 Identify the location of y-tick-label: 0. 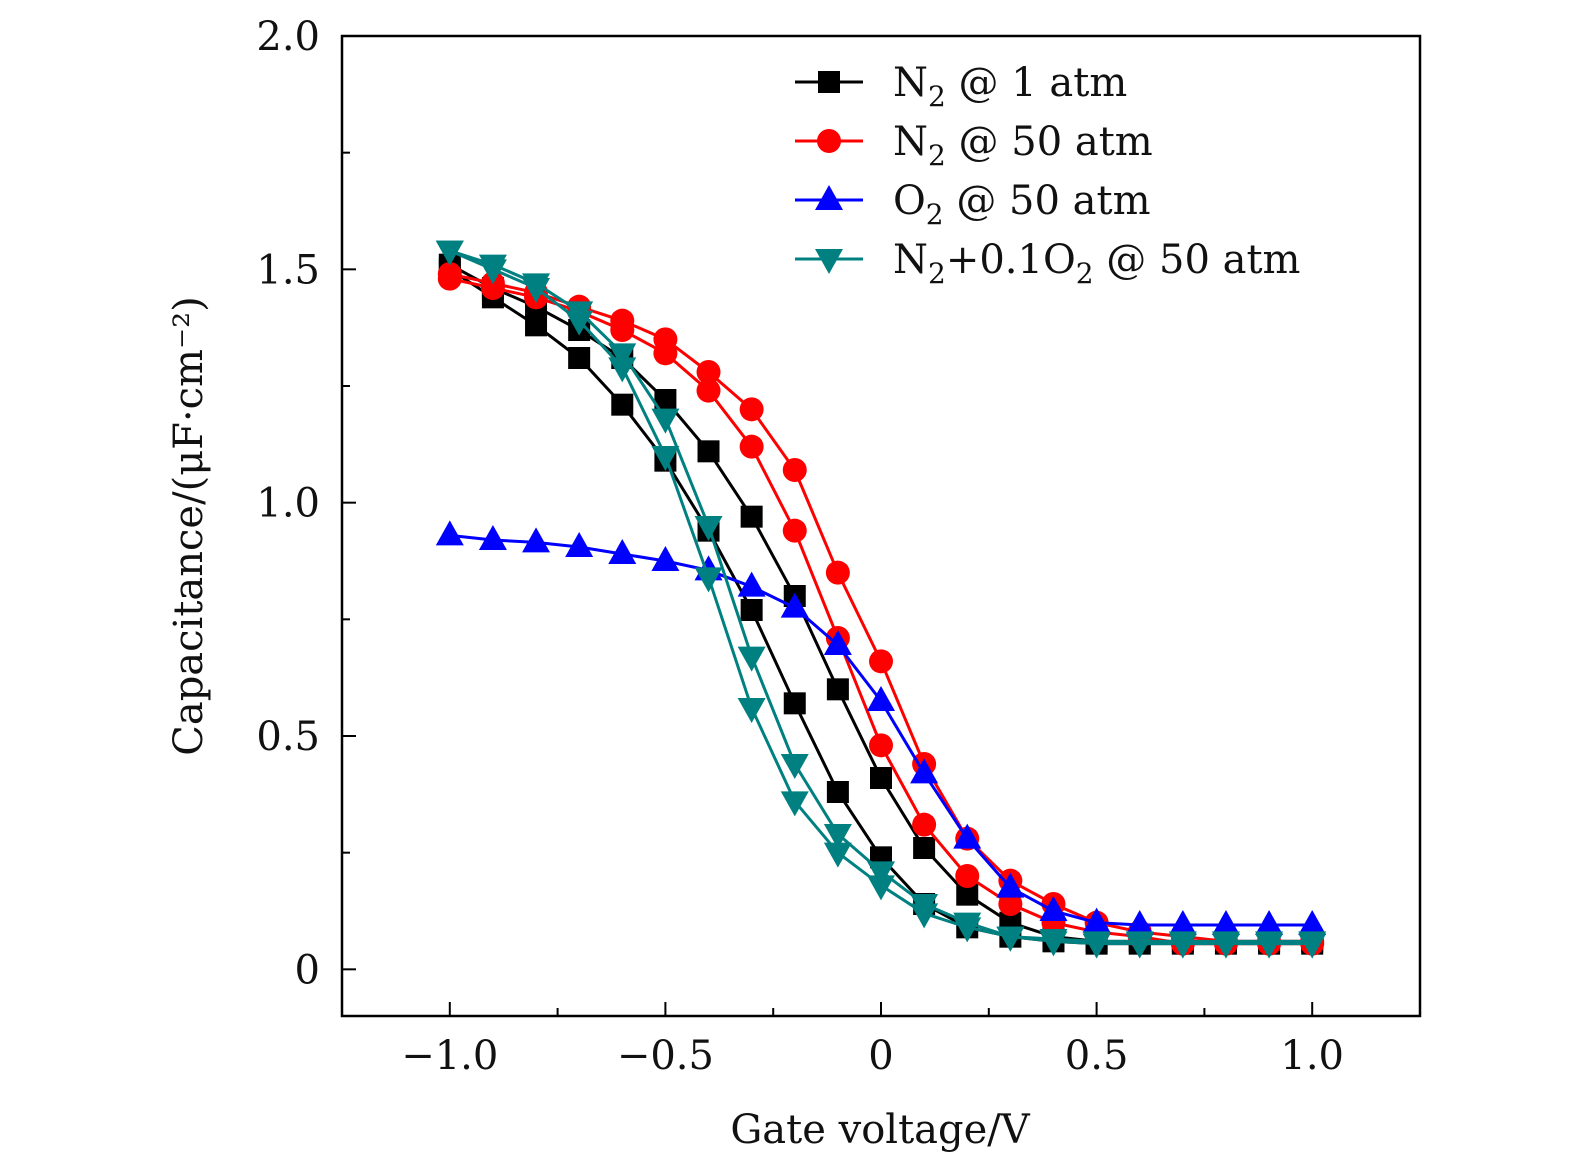
(307, 970).